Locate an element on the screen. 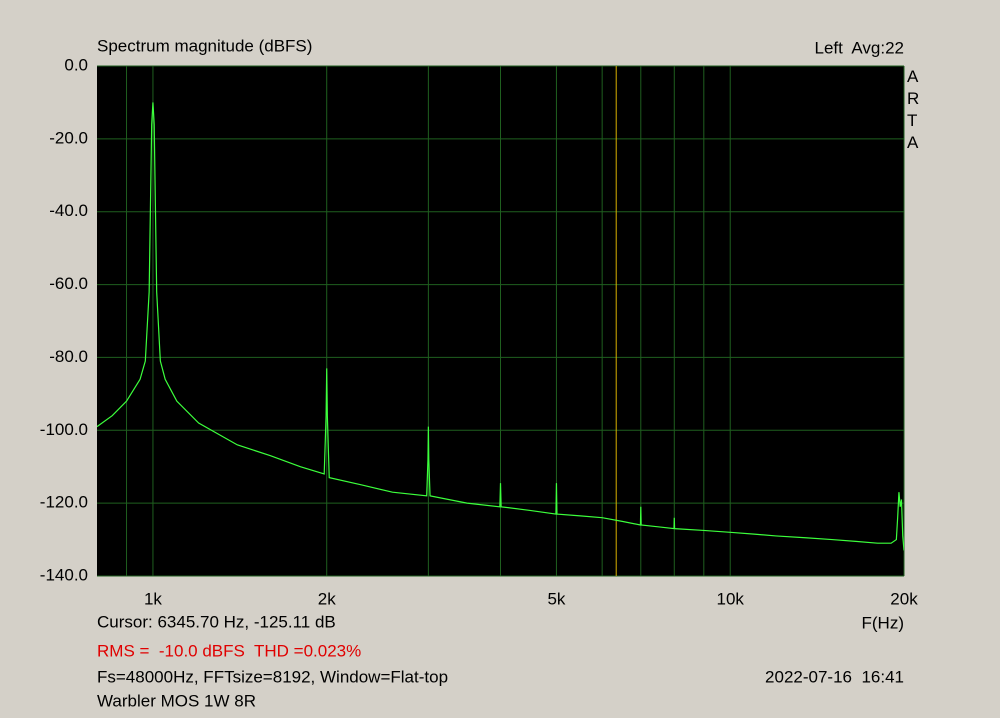 The image size is (1000, 718). chart-title: Spectrum magnitude (dBFS) is located at coordinates (204, 45).